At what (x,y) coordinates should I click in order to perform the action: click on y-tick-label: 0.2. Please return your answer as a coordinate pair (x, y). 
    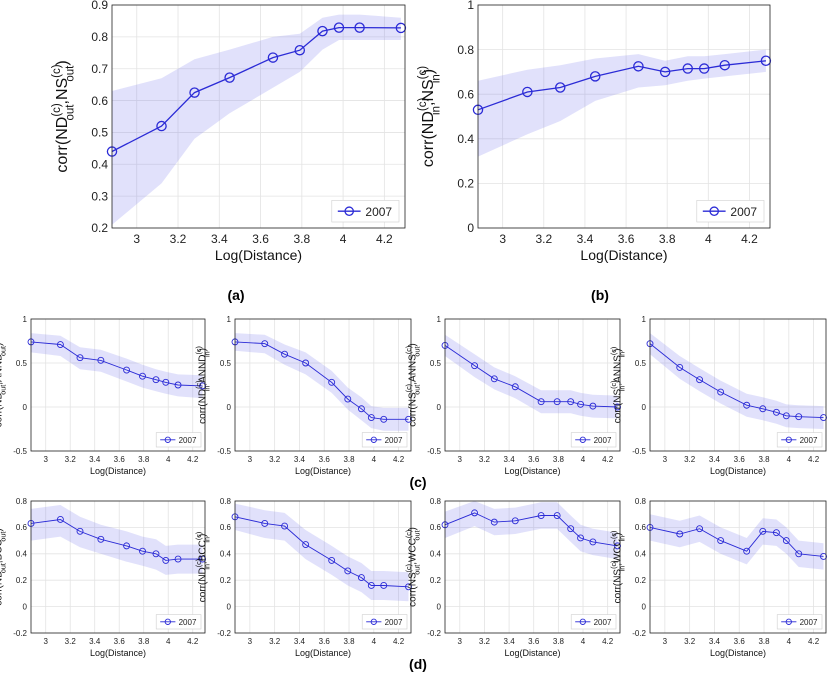
    Looking at the image, I should click on (226, 580).